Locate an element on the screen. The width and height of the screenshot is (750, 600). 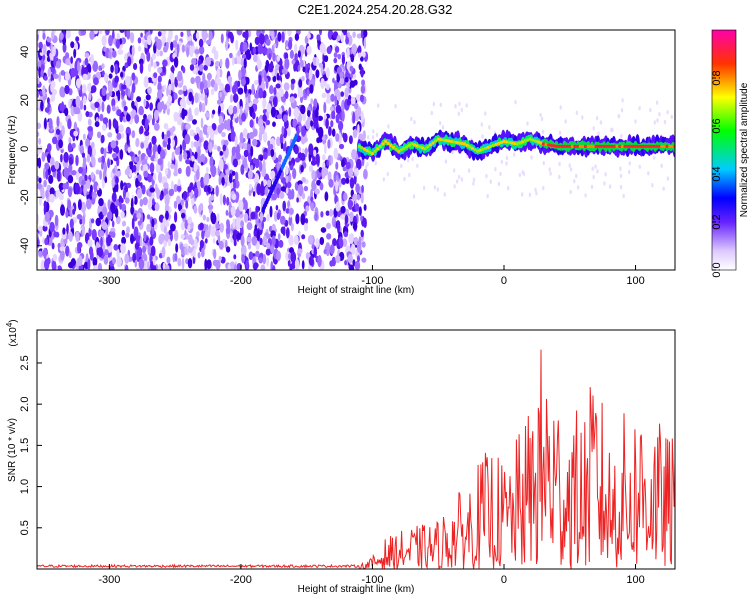
heatmap-x-tick-label: 0 is located at coordinates (504, 281).